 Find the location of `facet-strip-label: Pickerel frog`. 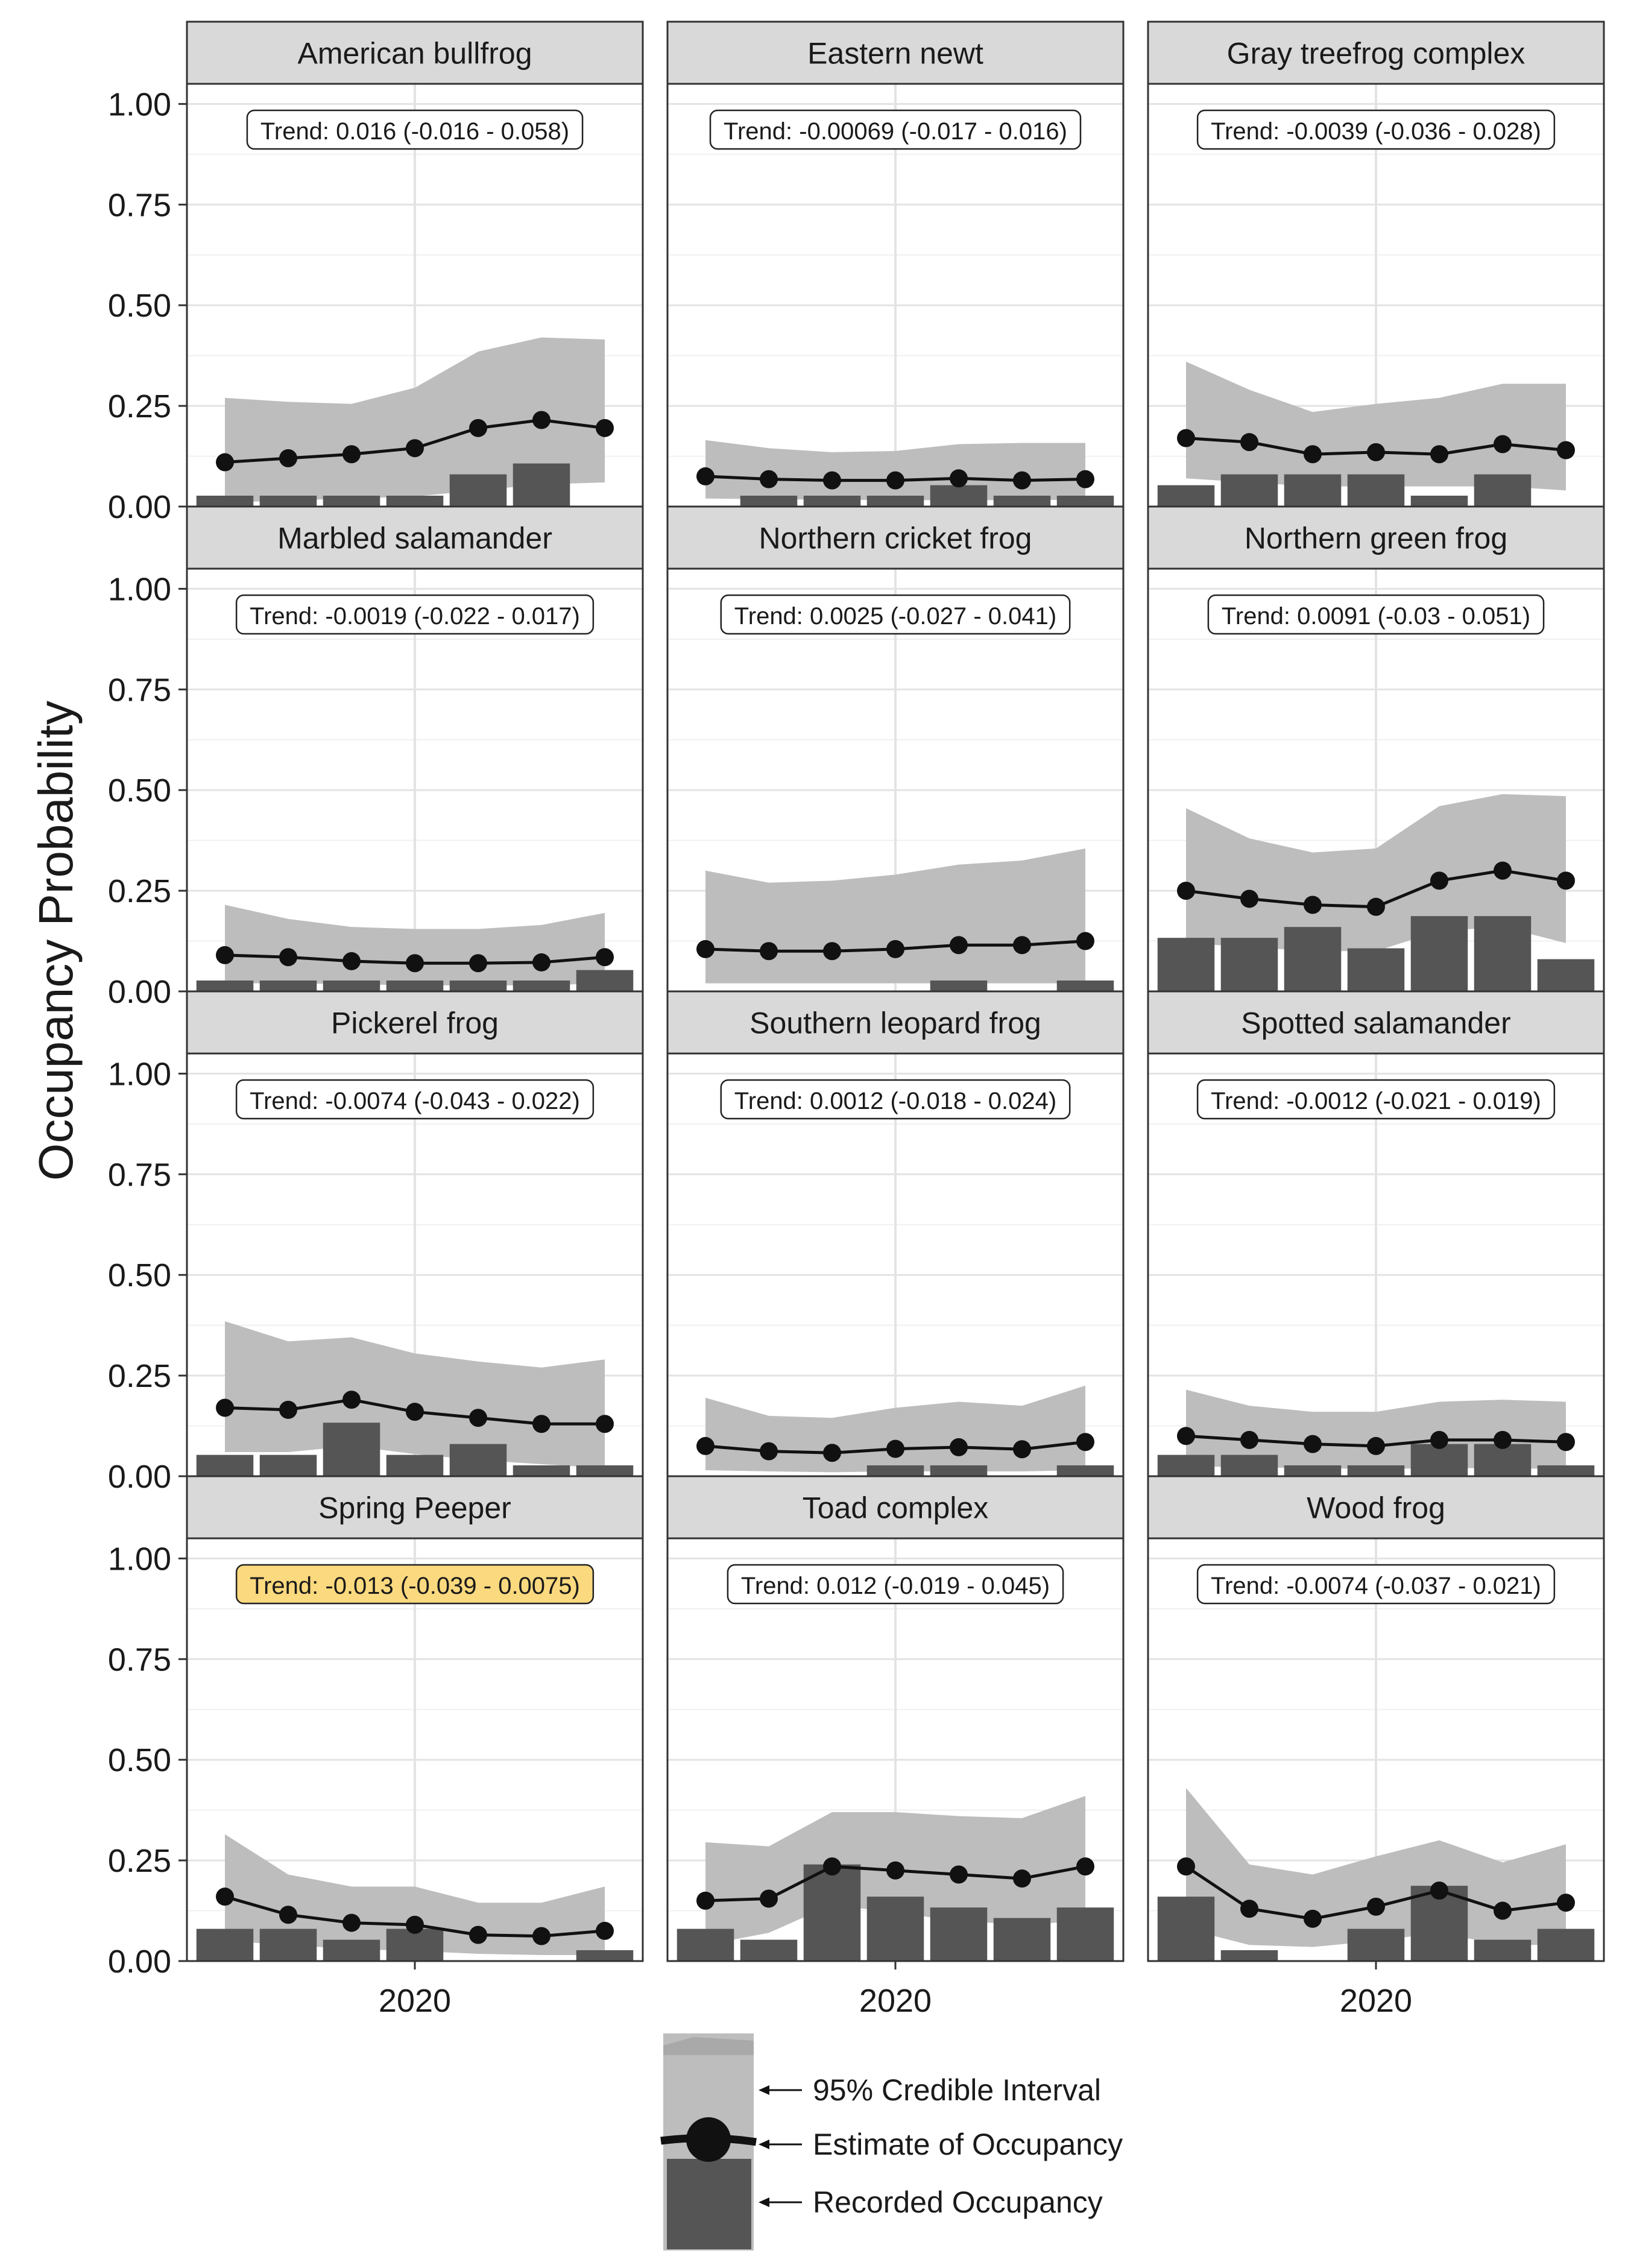

facet-strip-label: Pickerel frog is located at coordinates (415, 1023).